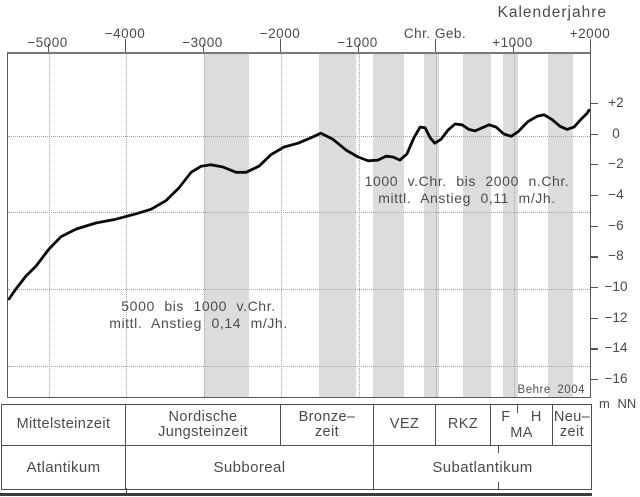 This screenshot has height=497, width=640. Describe the element at coordinates (127, 491) in the screenshot. I see `bottom-stub-divider` at that location.